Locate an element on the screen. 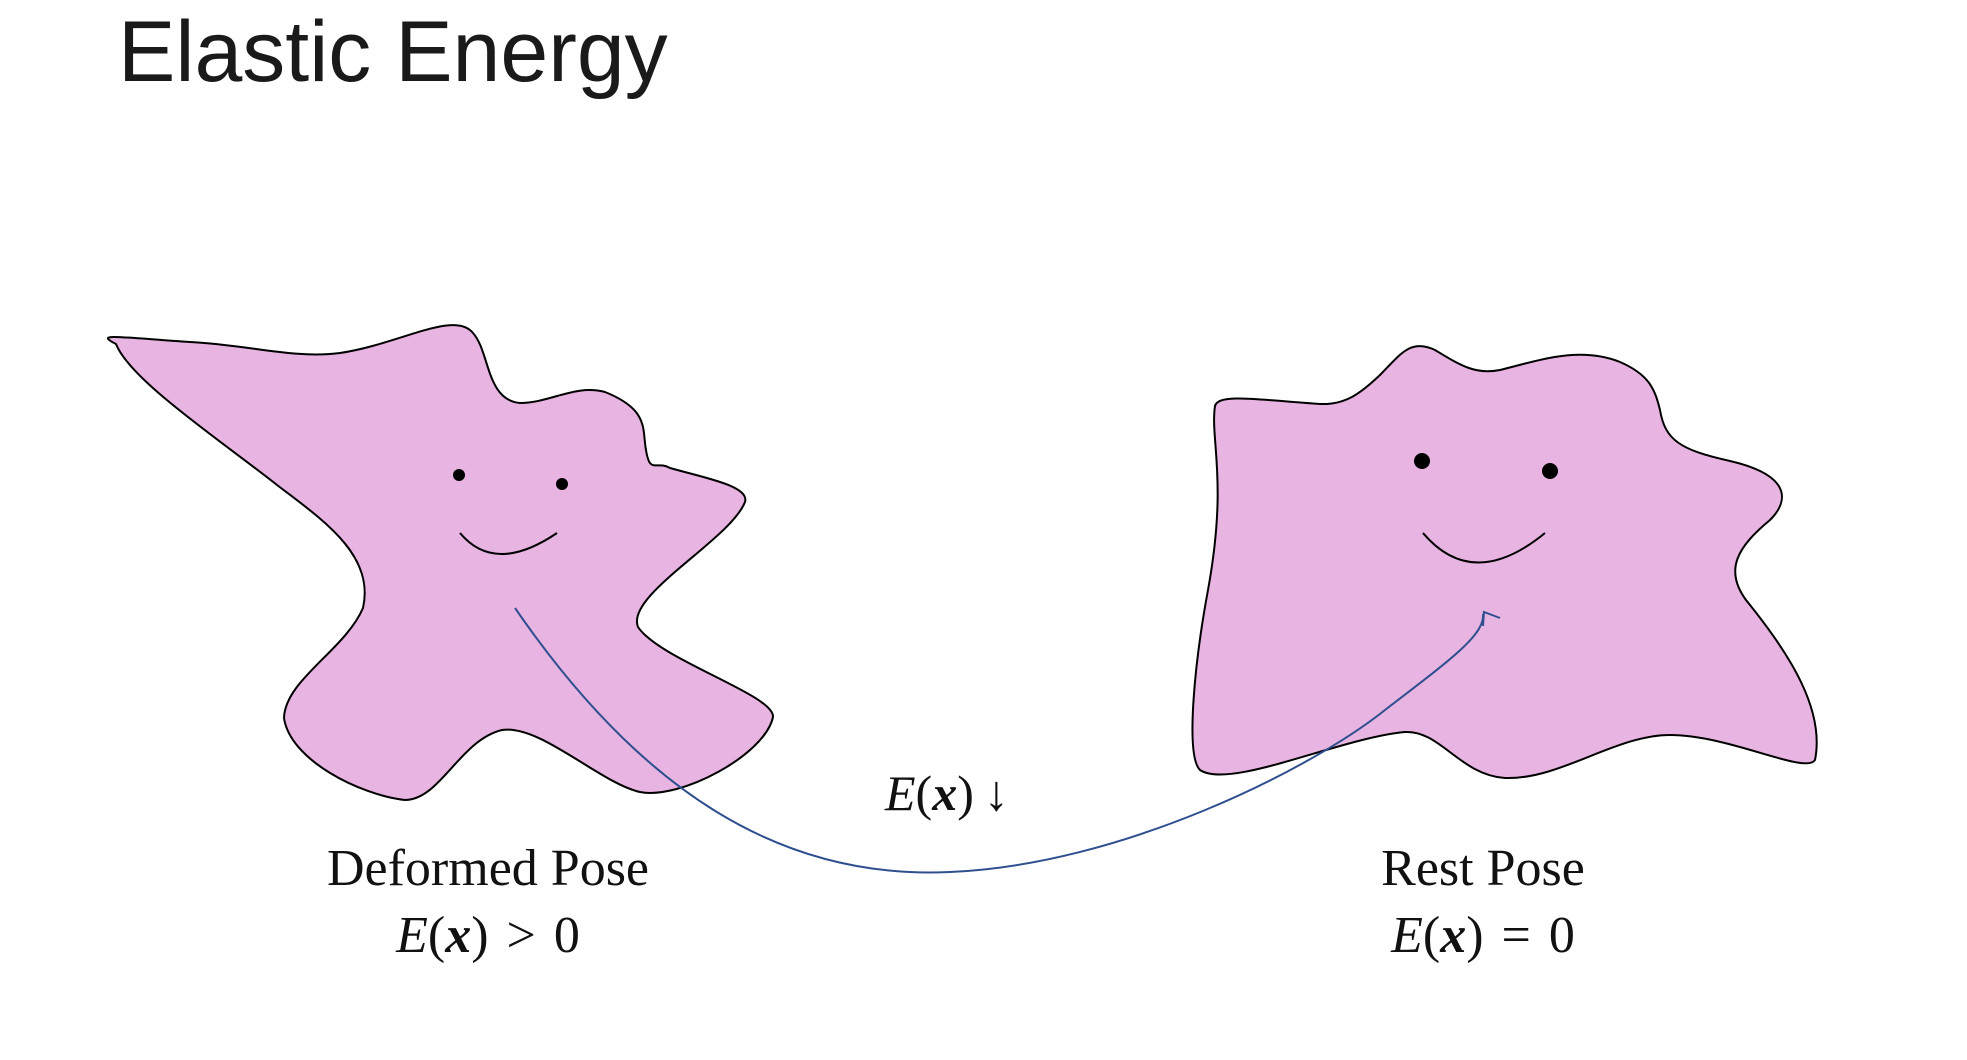 This screenshot has width=1967, height=1060. transition-arrow-curve is located at coordinates (999, 740).